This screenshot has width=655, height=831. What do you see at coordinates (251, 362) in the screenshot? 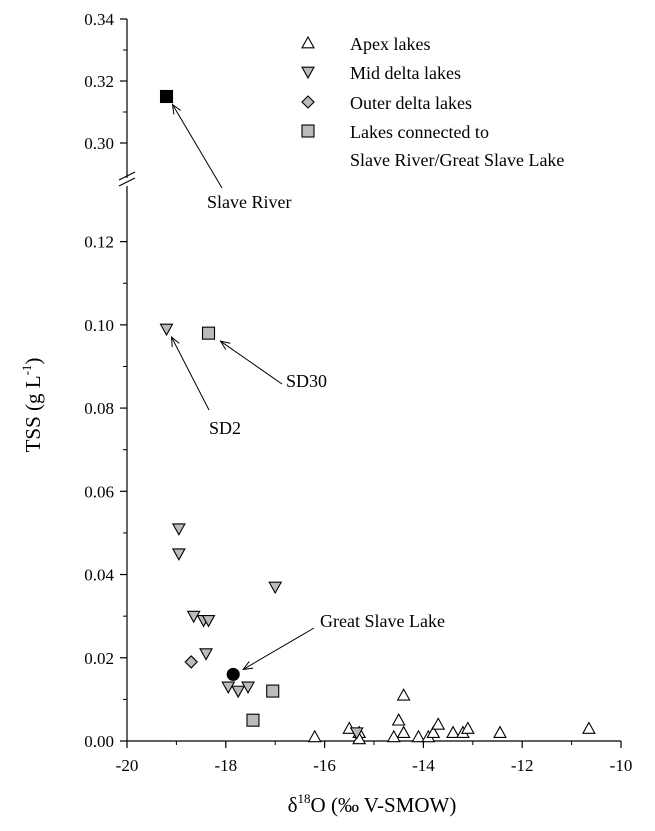
I see `annotation-sd30-arrow-line` at bounding box center [251, 362].